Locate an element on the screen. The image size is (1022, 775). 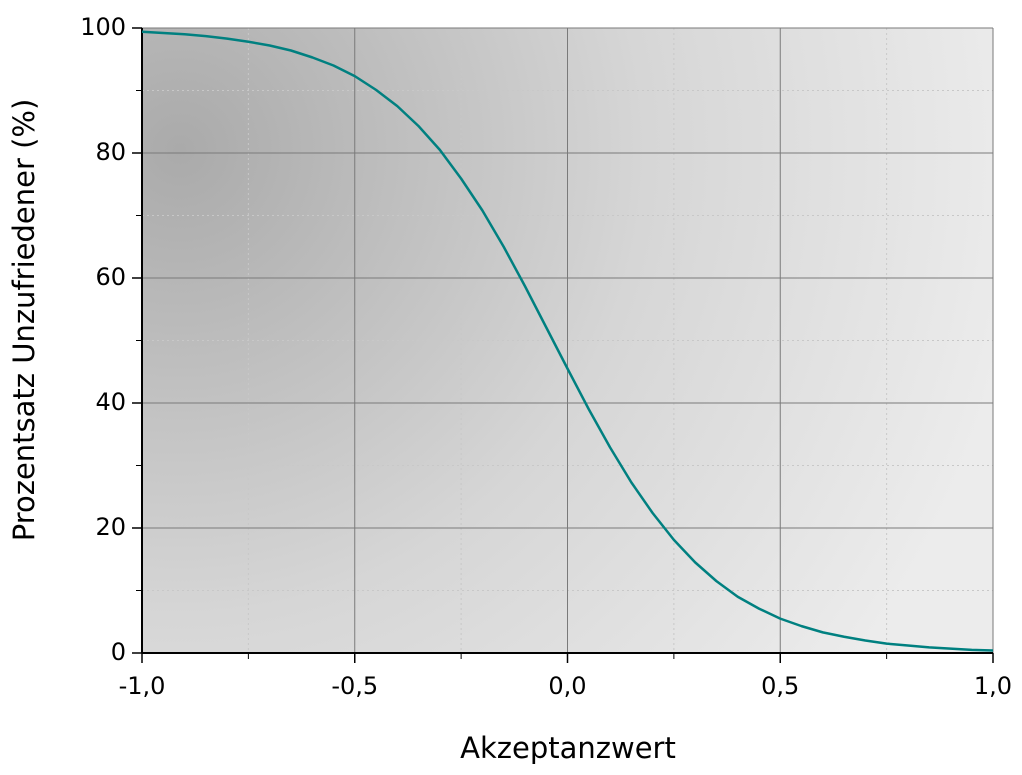
x-tick-label: 0,5 is located at coordinates (780, 686).